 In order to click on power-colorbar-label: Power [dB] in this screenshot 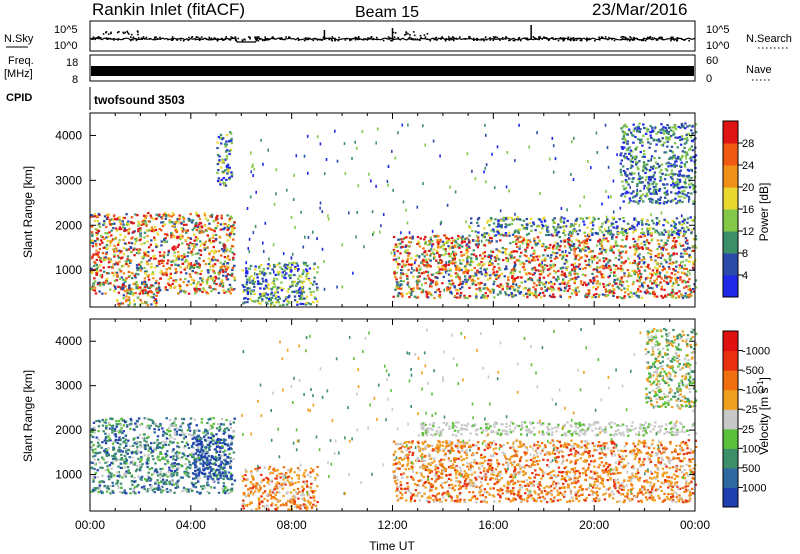, I will do `click(764, 212)`.